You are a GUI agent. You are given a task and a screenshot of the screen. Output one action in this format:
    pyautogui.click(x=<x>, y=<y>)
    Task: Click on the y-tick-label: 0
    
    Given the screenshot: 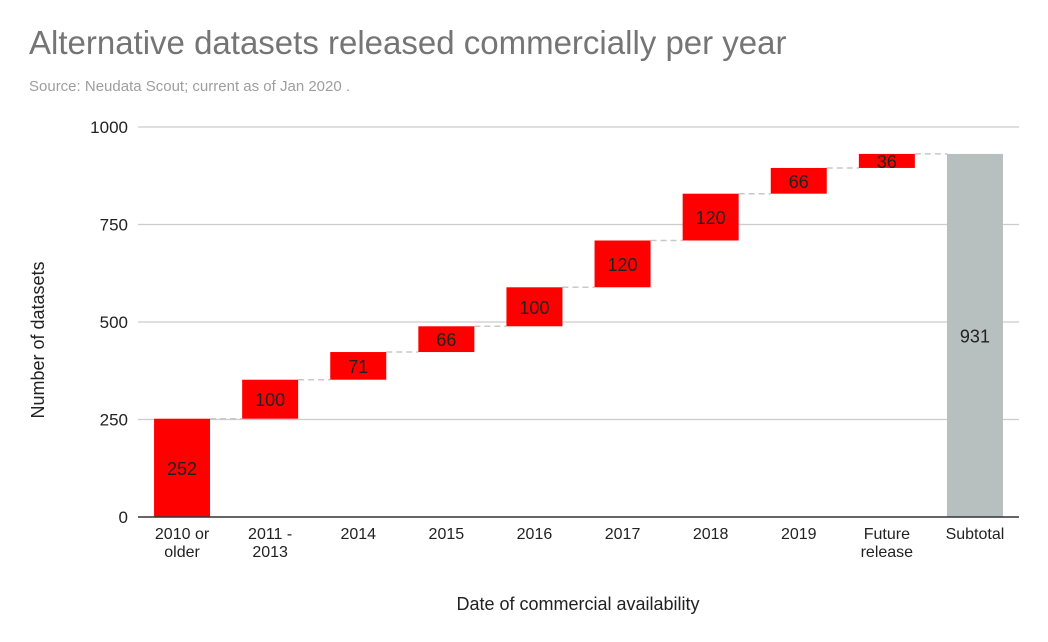 What is the action you would take?
    pyautogui.click(x=123, y=517)
    